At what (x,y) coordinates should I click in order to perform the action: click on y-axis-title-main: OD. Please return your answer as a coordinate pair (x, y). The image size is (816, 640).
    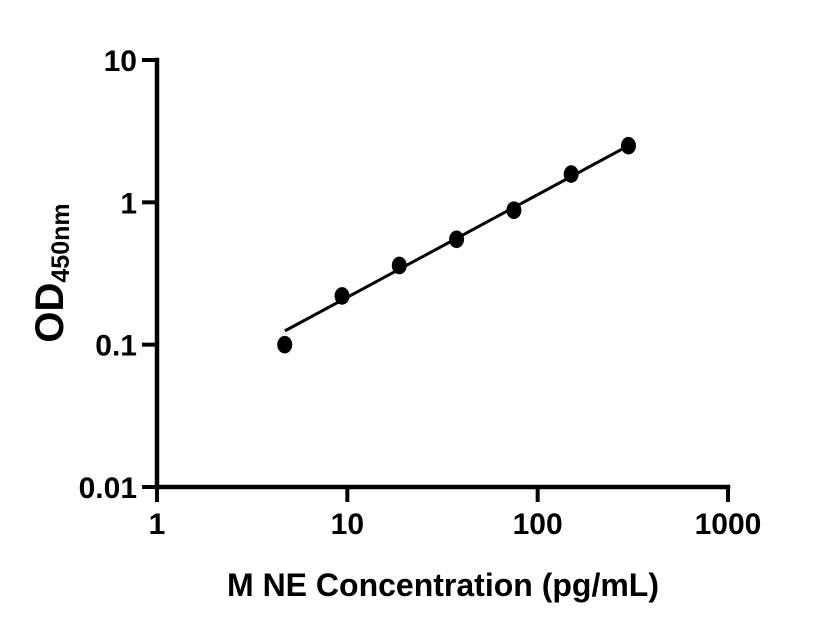
    Looking at the image, I should click on (50, 313).